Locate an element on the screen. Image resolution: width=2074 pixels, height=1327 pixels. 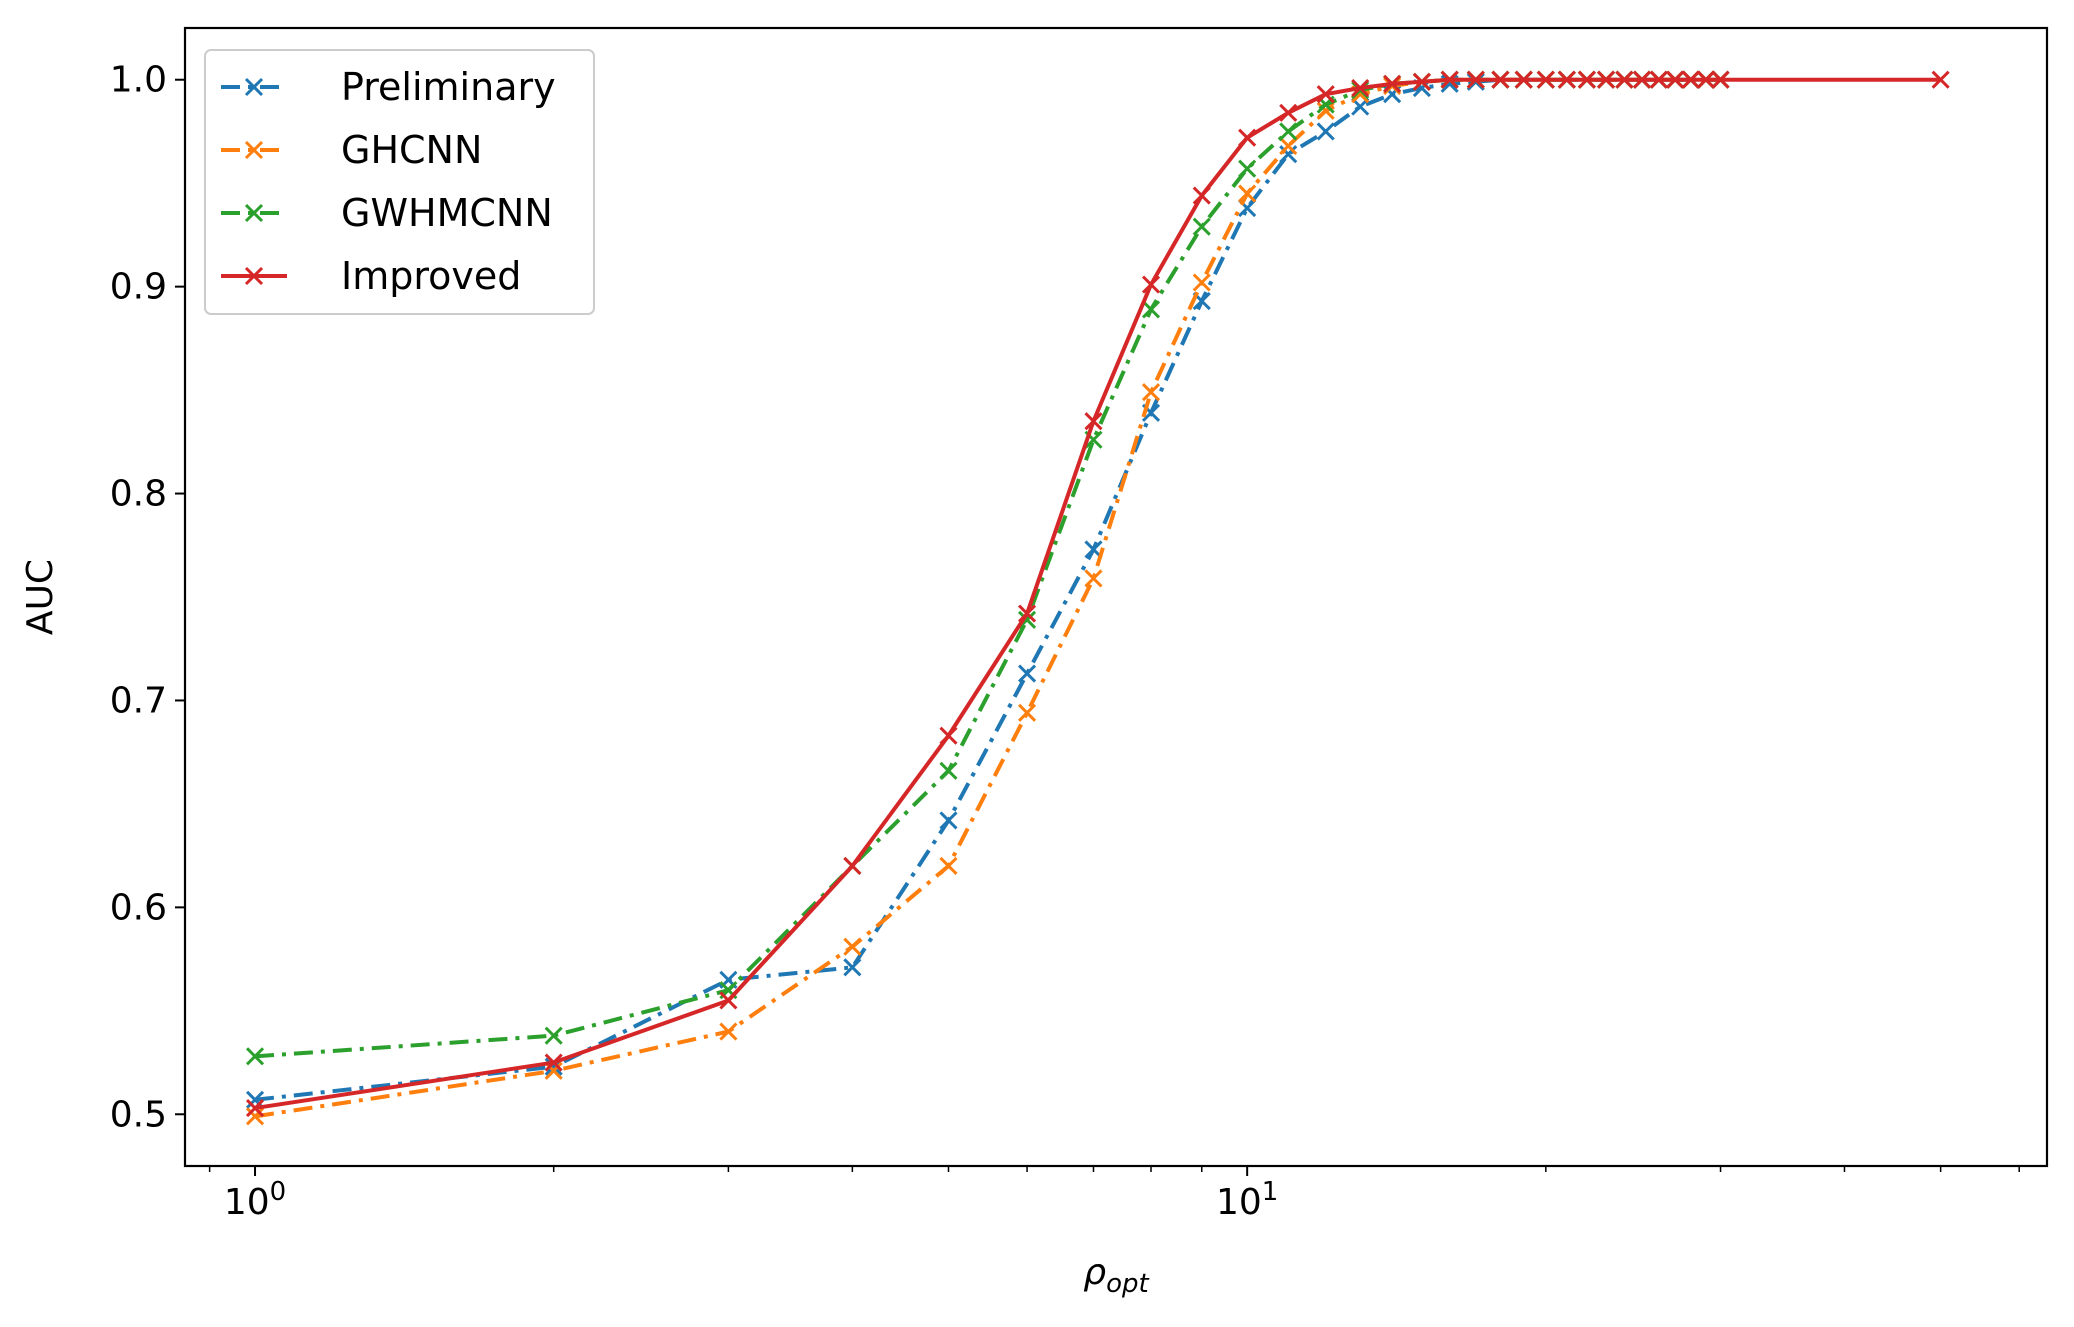
legend-item-ghcnn: GHCNN is located at coordinates (351, 150).